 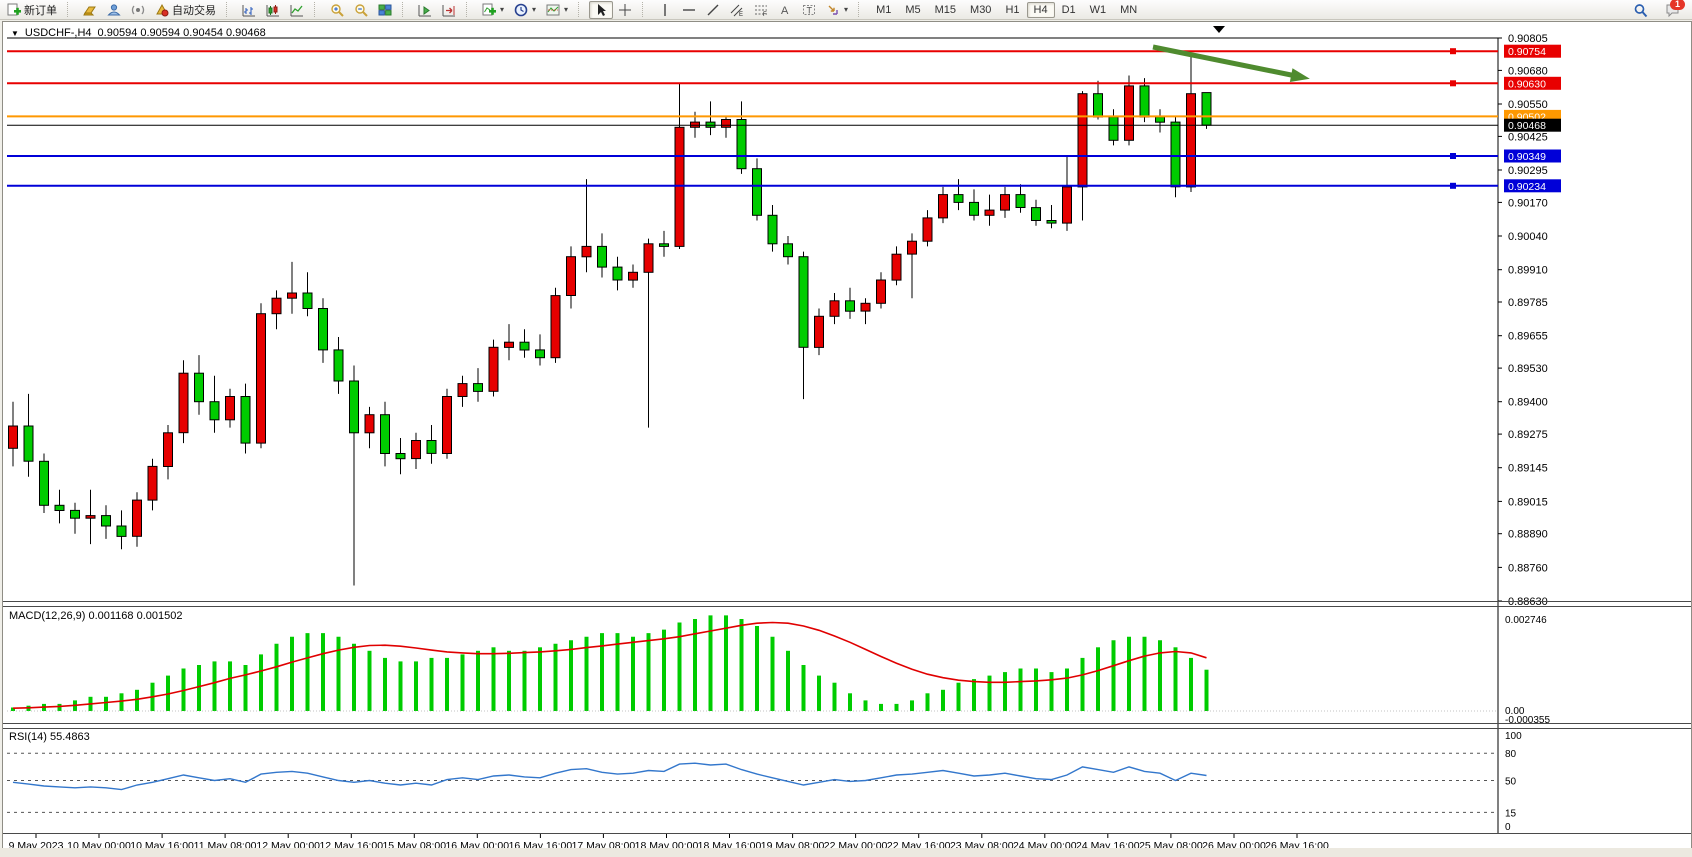 I want to click on horizontal-line-button, so click(x=689, y=10).